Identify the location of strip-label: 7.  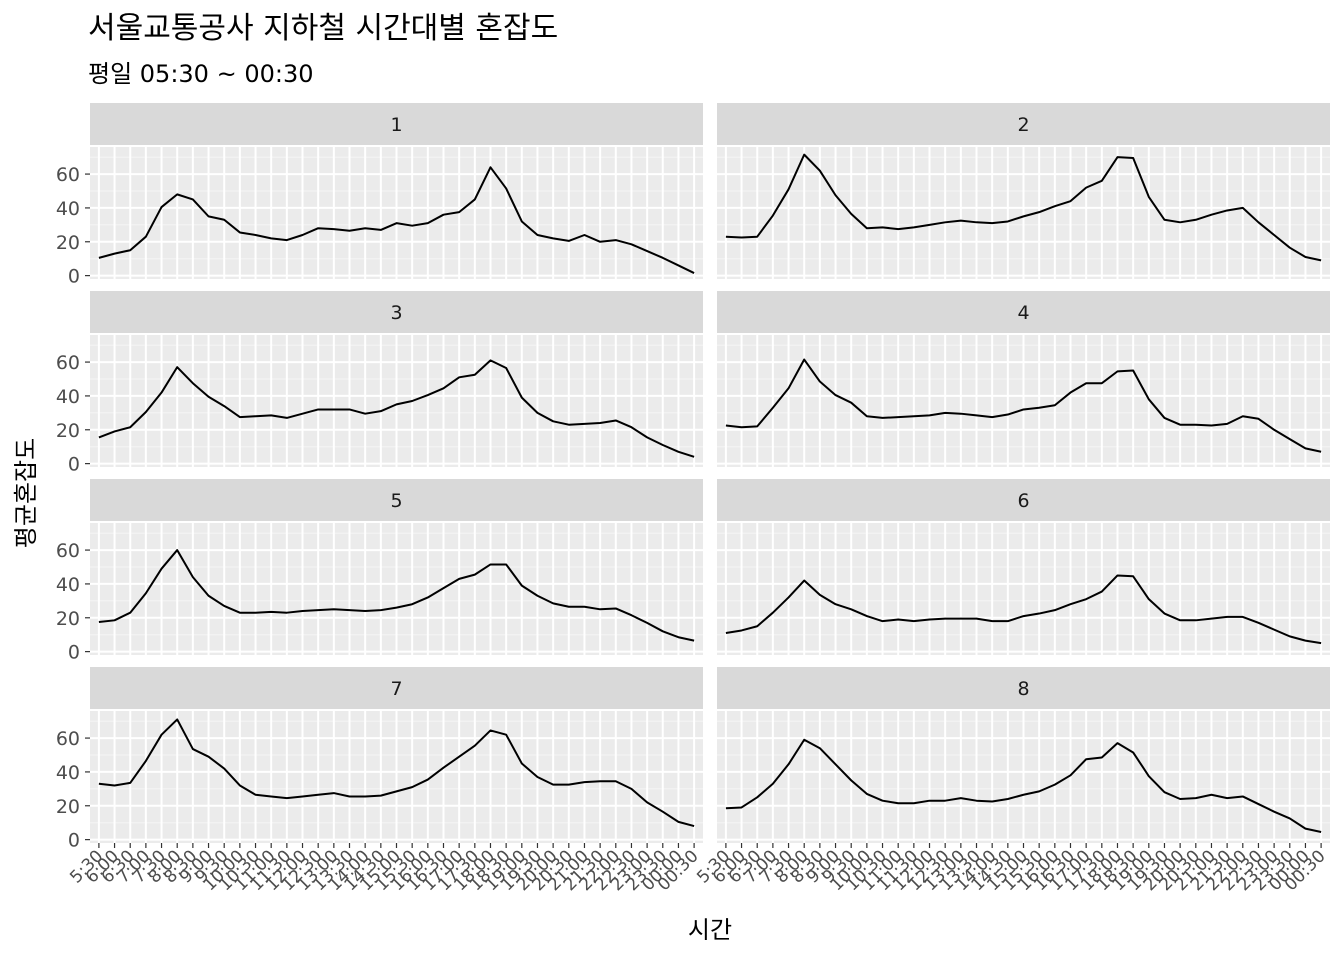
(396, 689).